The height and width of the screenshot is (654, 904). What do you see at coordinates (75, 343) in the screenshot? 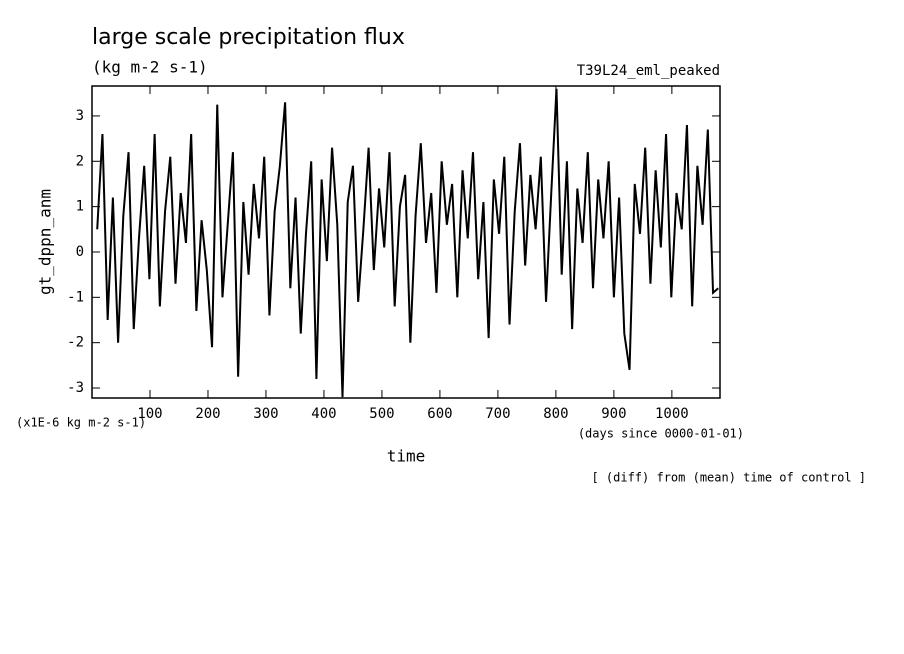
I see `y-tick-label: -2` at bounding box center [75, 343].